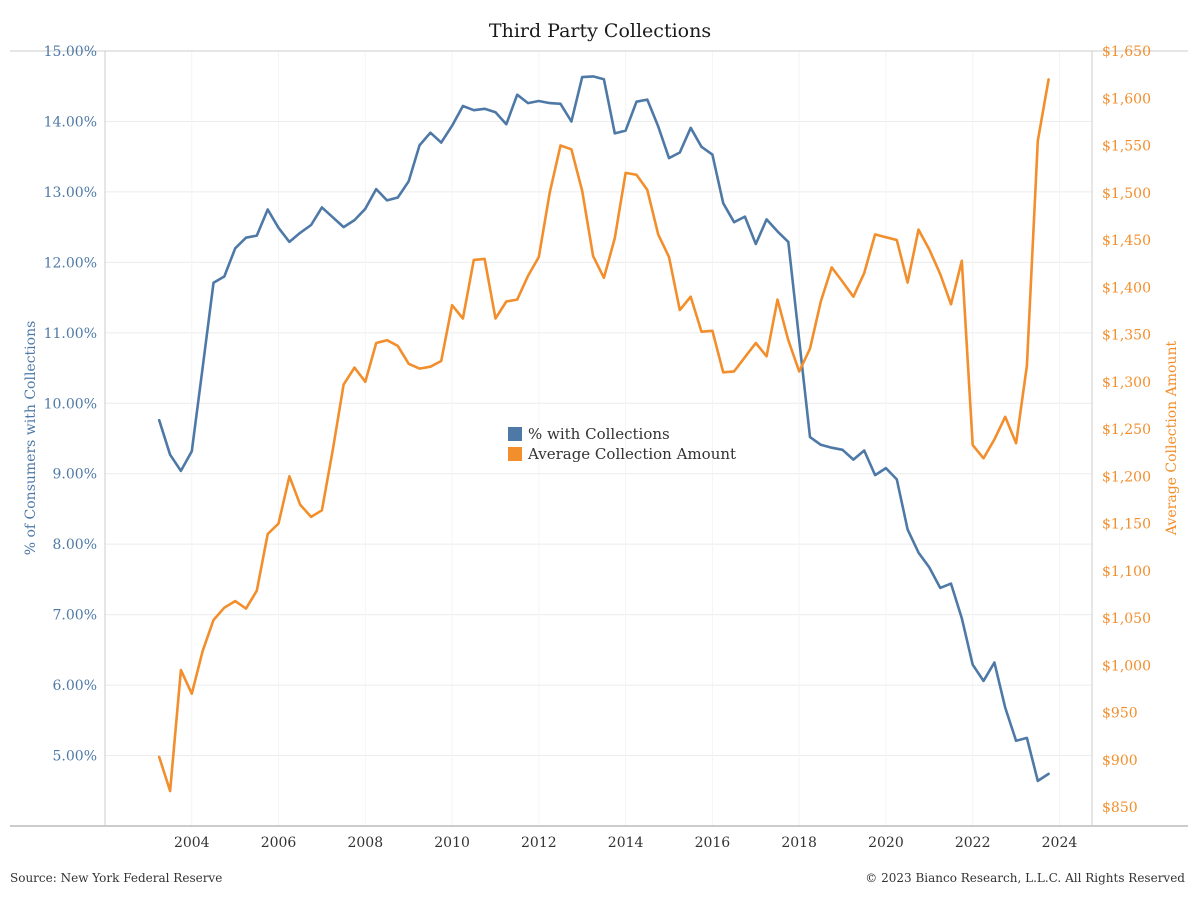 This screenshot has height=900, width=1200. What do you see at coordinates (75, 475) in the screenshot?
I see `left-tick-label: 9.00%` at bounding box center [75, 475].